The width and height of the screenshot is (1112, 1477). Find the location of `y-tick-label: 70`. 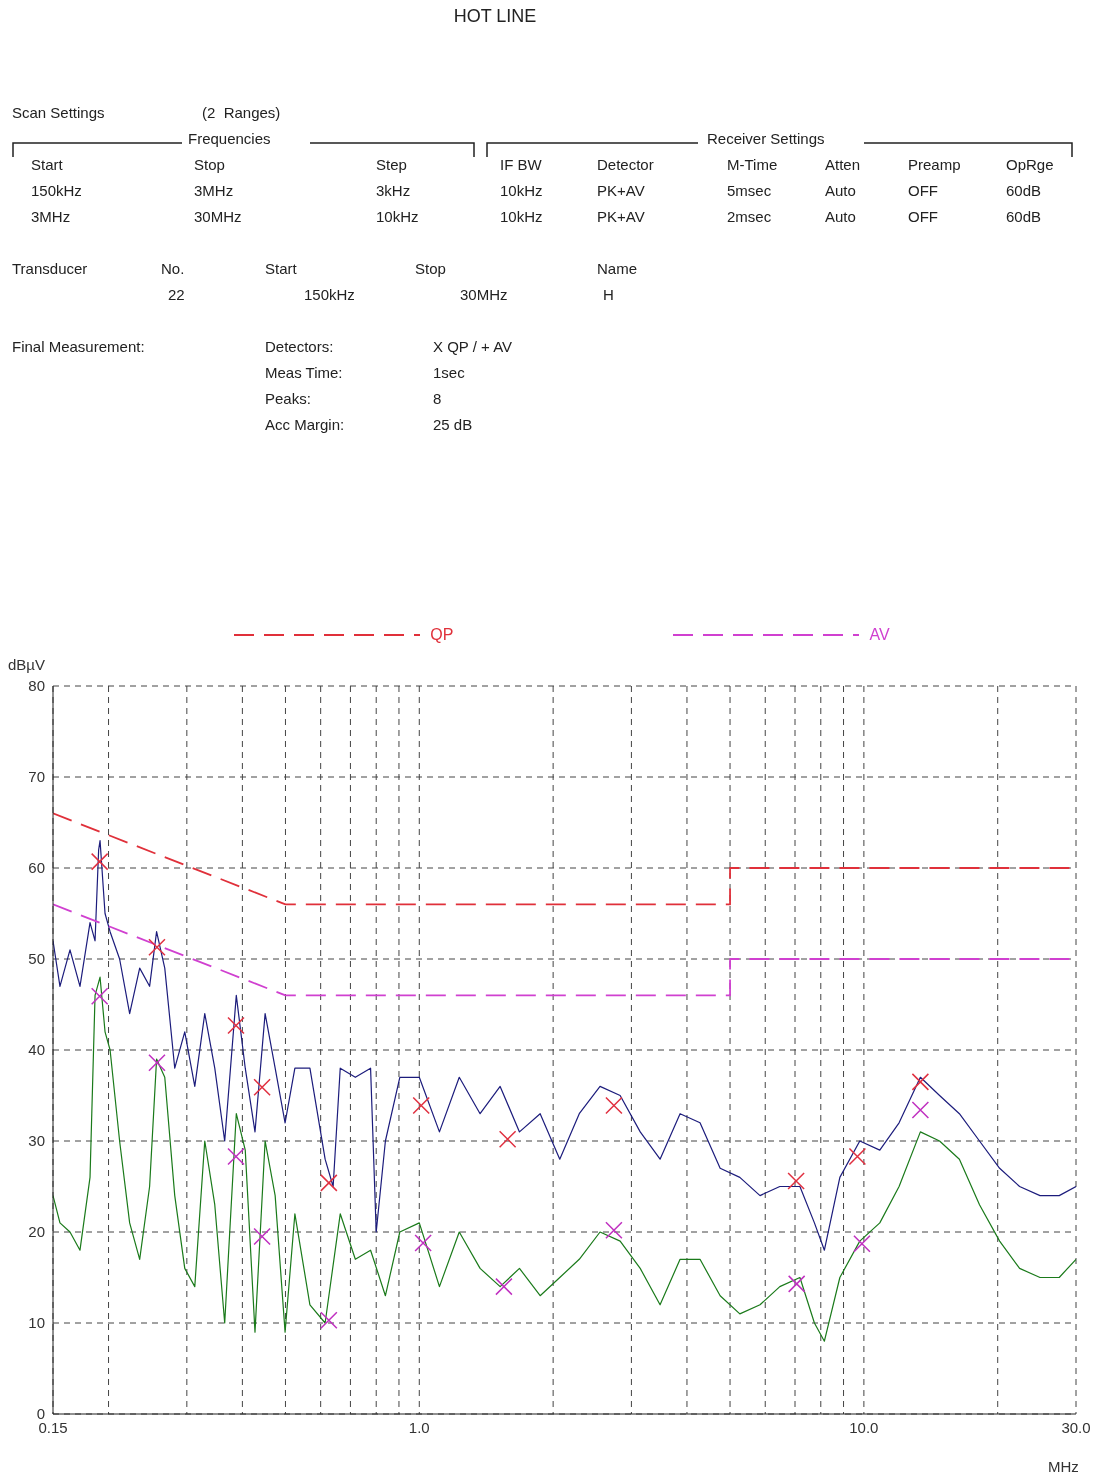

y-tick-label: 70 is located at coordinates (36, 777).